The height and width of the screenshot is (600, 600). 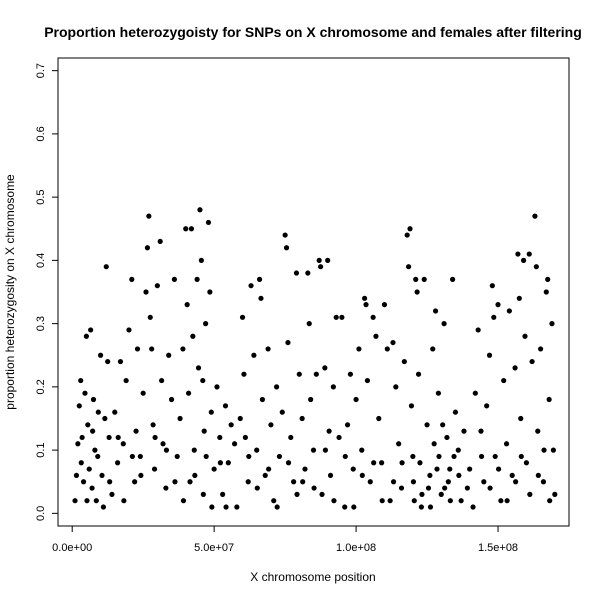 What do you see at coordinates (41, 260) in the screenshot?
I see `y-tick-label: 0.4` at bounding box center [41, 260].